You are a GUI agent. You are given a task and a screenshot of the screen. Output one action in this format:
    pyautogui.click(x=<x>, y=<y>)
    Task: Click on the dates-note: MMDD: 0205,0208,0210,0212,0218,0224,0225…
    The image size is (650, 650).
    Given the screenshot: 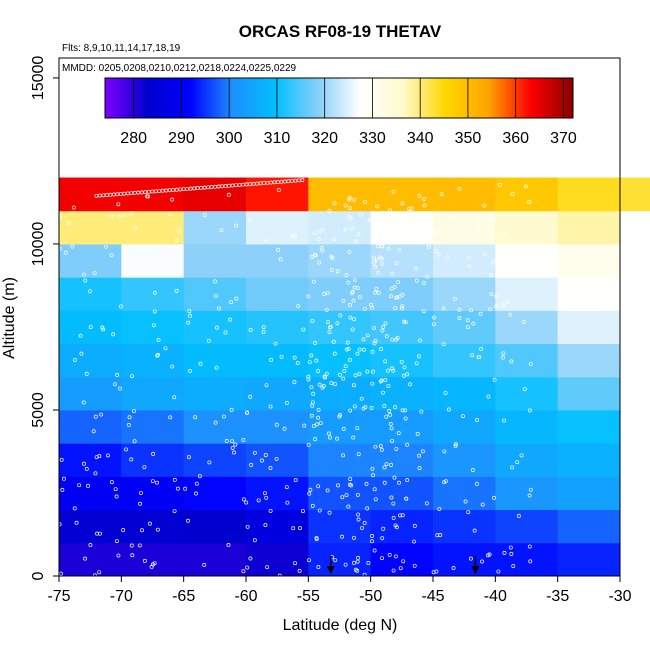 What is the action you would take?
    pyautogui.click(x=179, y=68)
    